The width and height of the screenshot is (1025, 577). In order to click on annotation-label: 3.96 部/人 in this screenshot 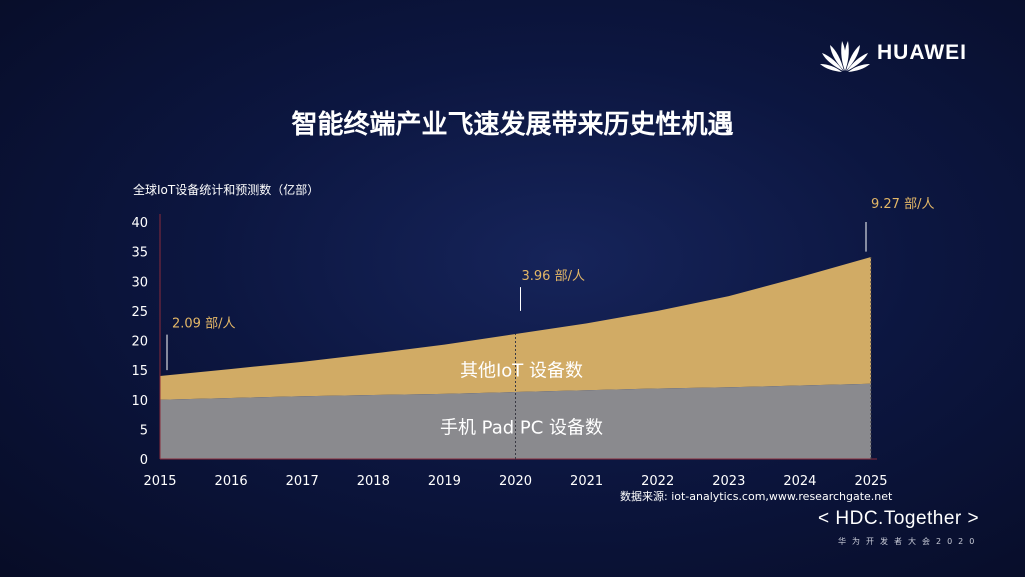, I will do `click(553, 276)`.